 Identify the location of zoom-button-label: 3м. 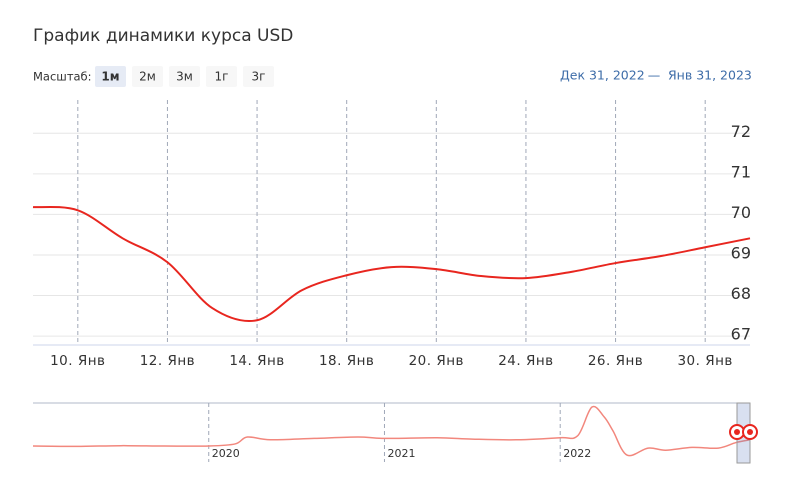
(184, 77).